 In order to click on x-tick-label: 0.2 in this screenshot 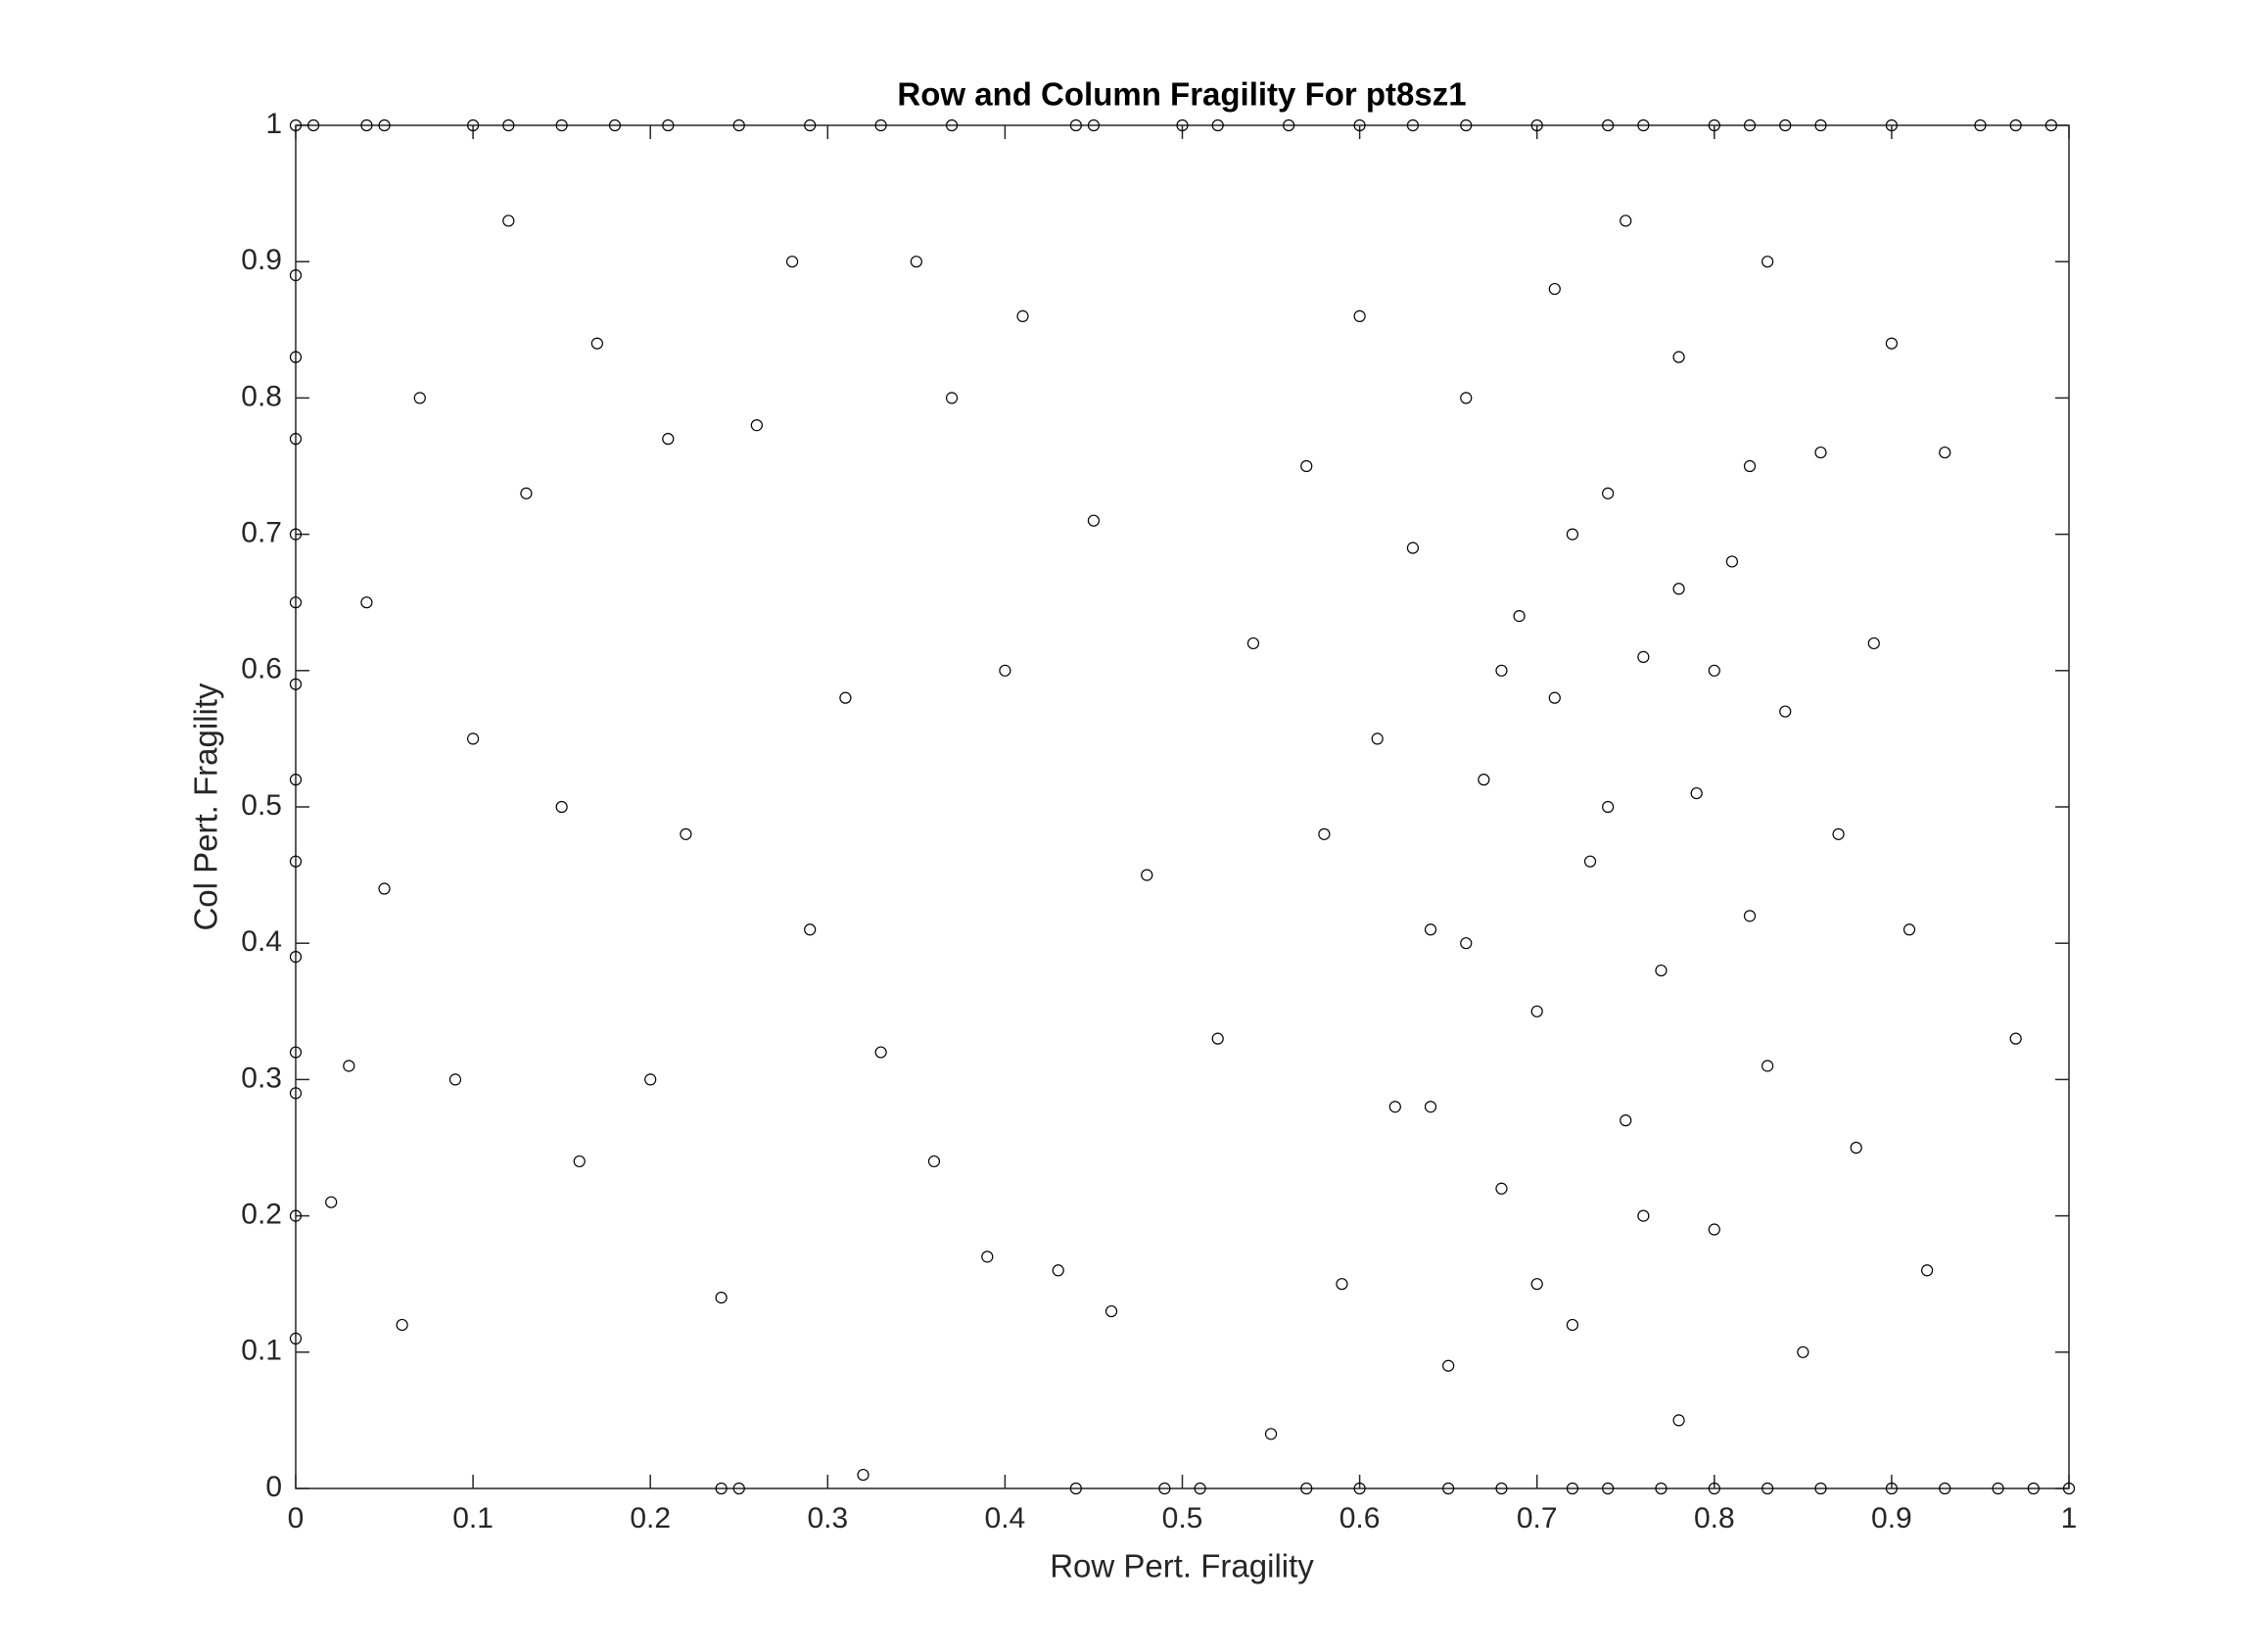, I will do `click(650, 1518)`.